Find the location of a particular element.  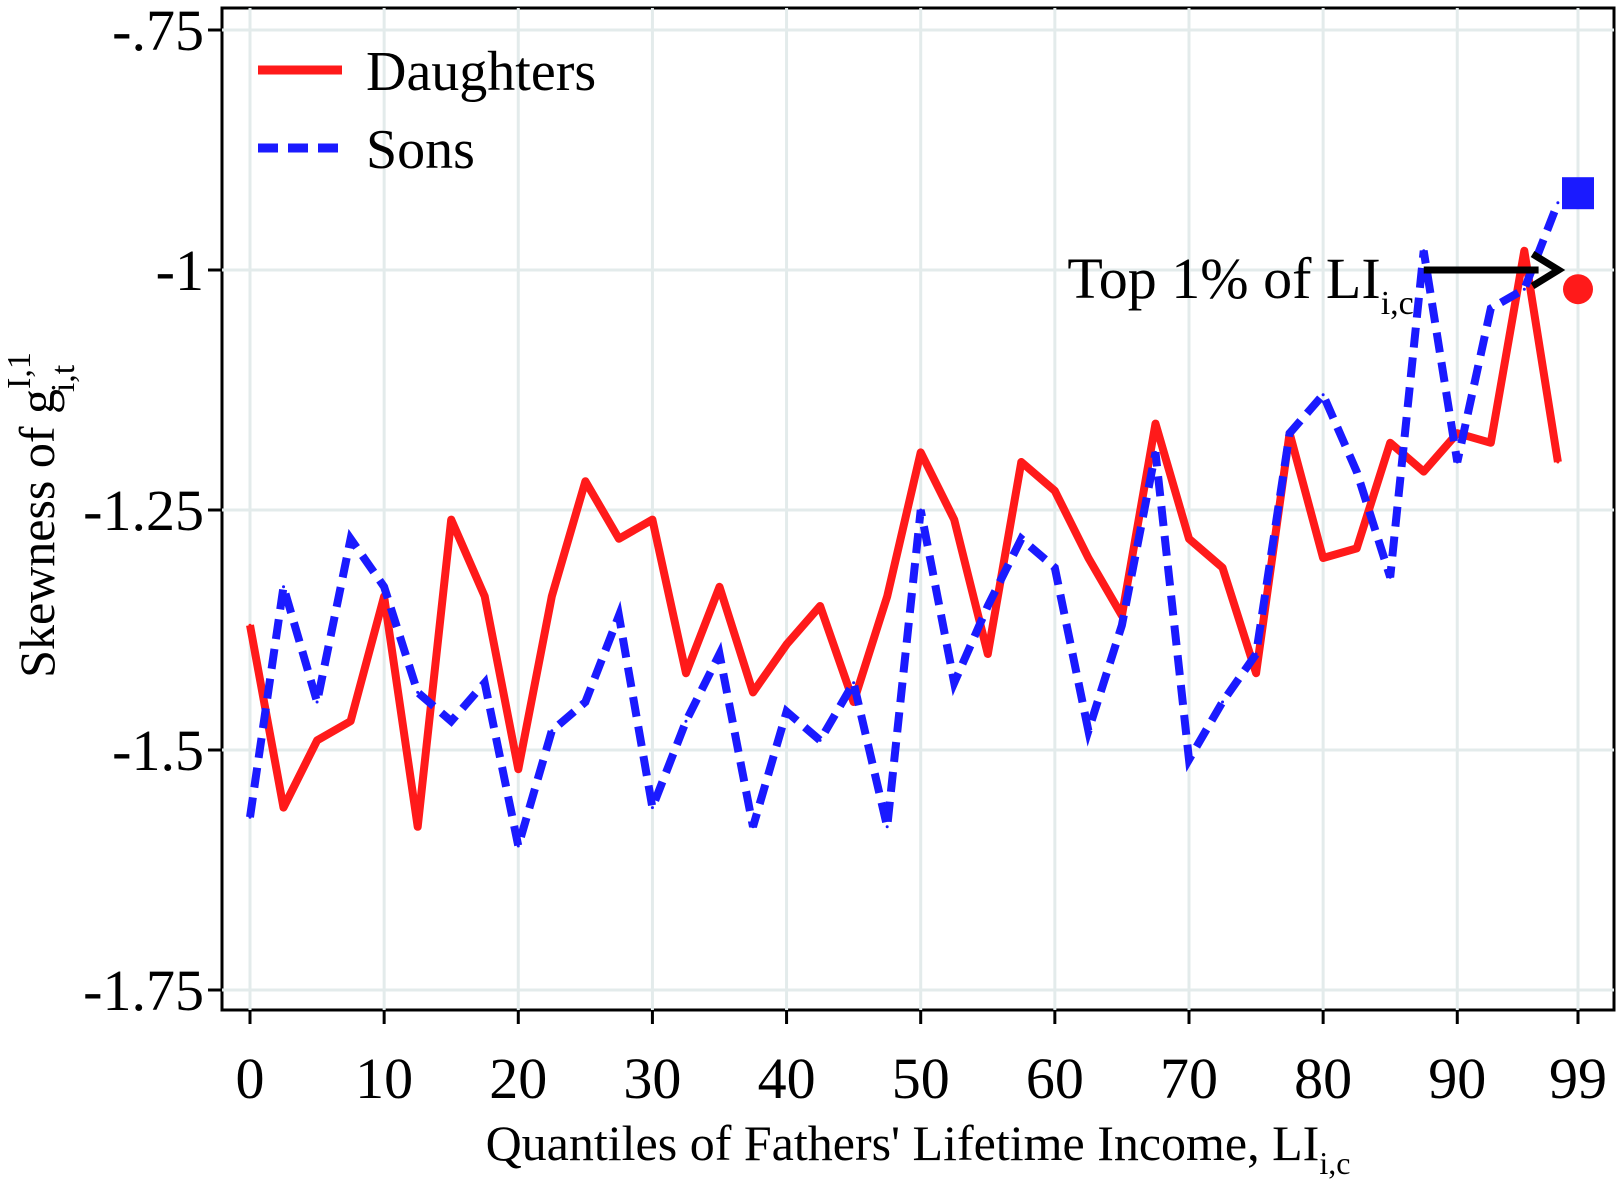

x-tick-label: 99 is located at coordinates (1578, 1078).